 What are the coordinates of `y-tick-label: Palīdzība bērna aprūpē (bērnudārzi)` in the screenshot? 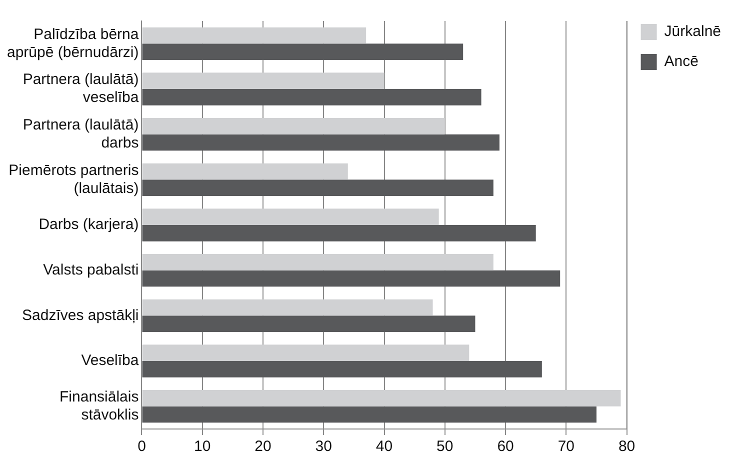 It's located at (73, 43).